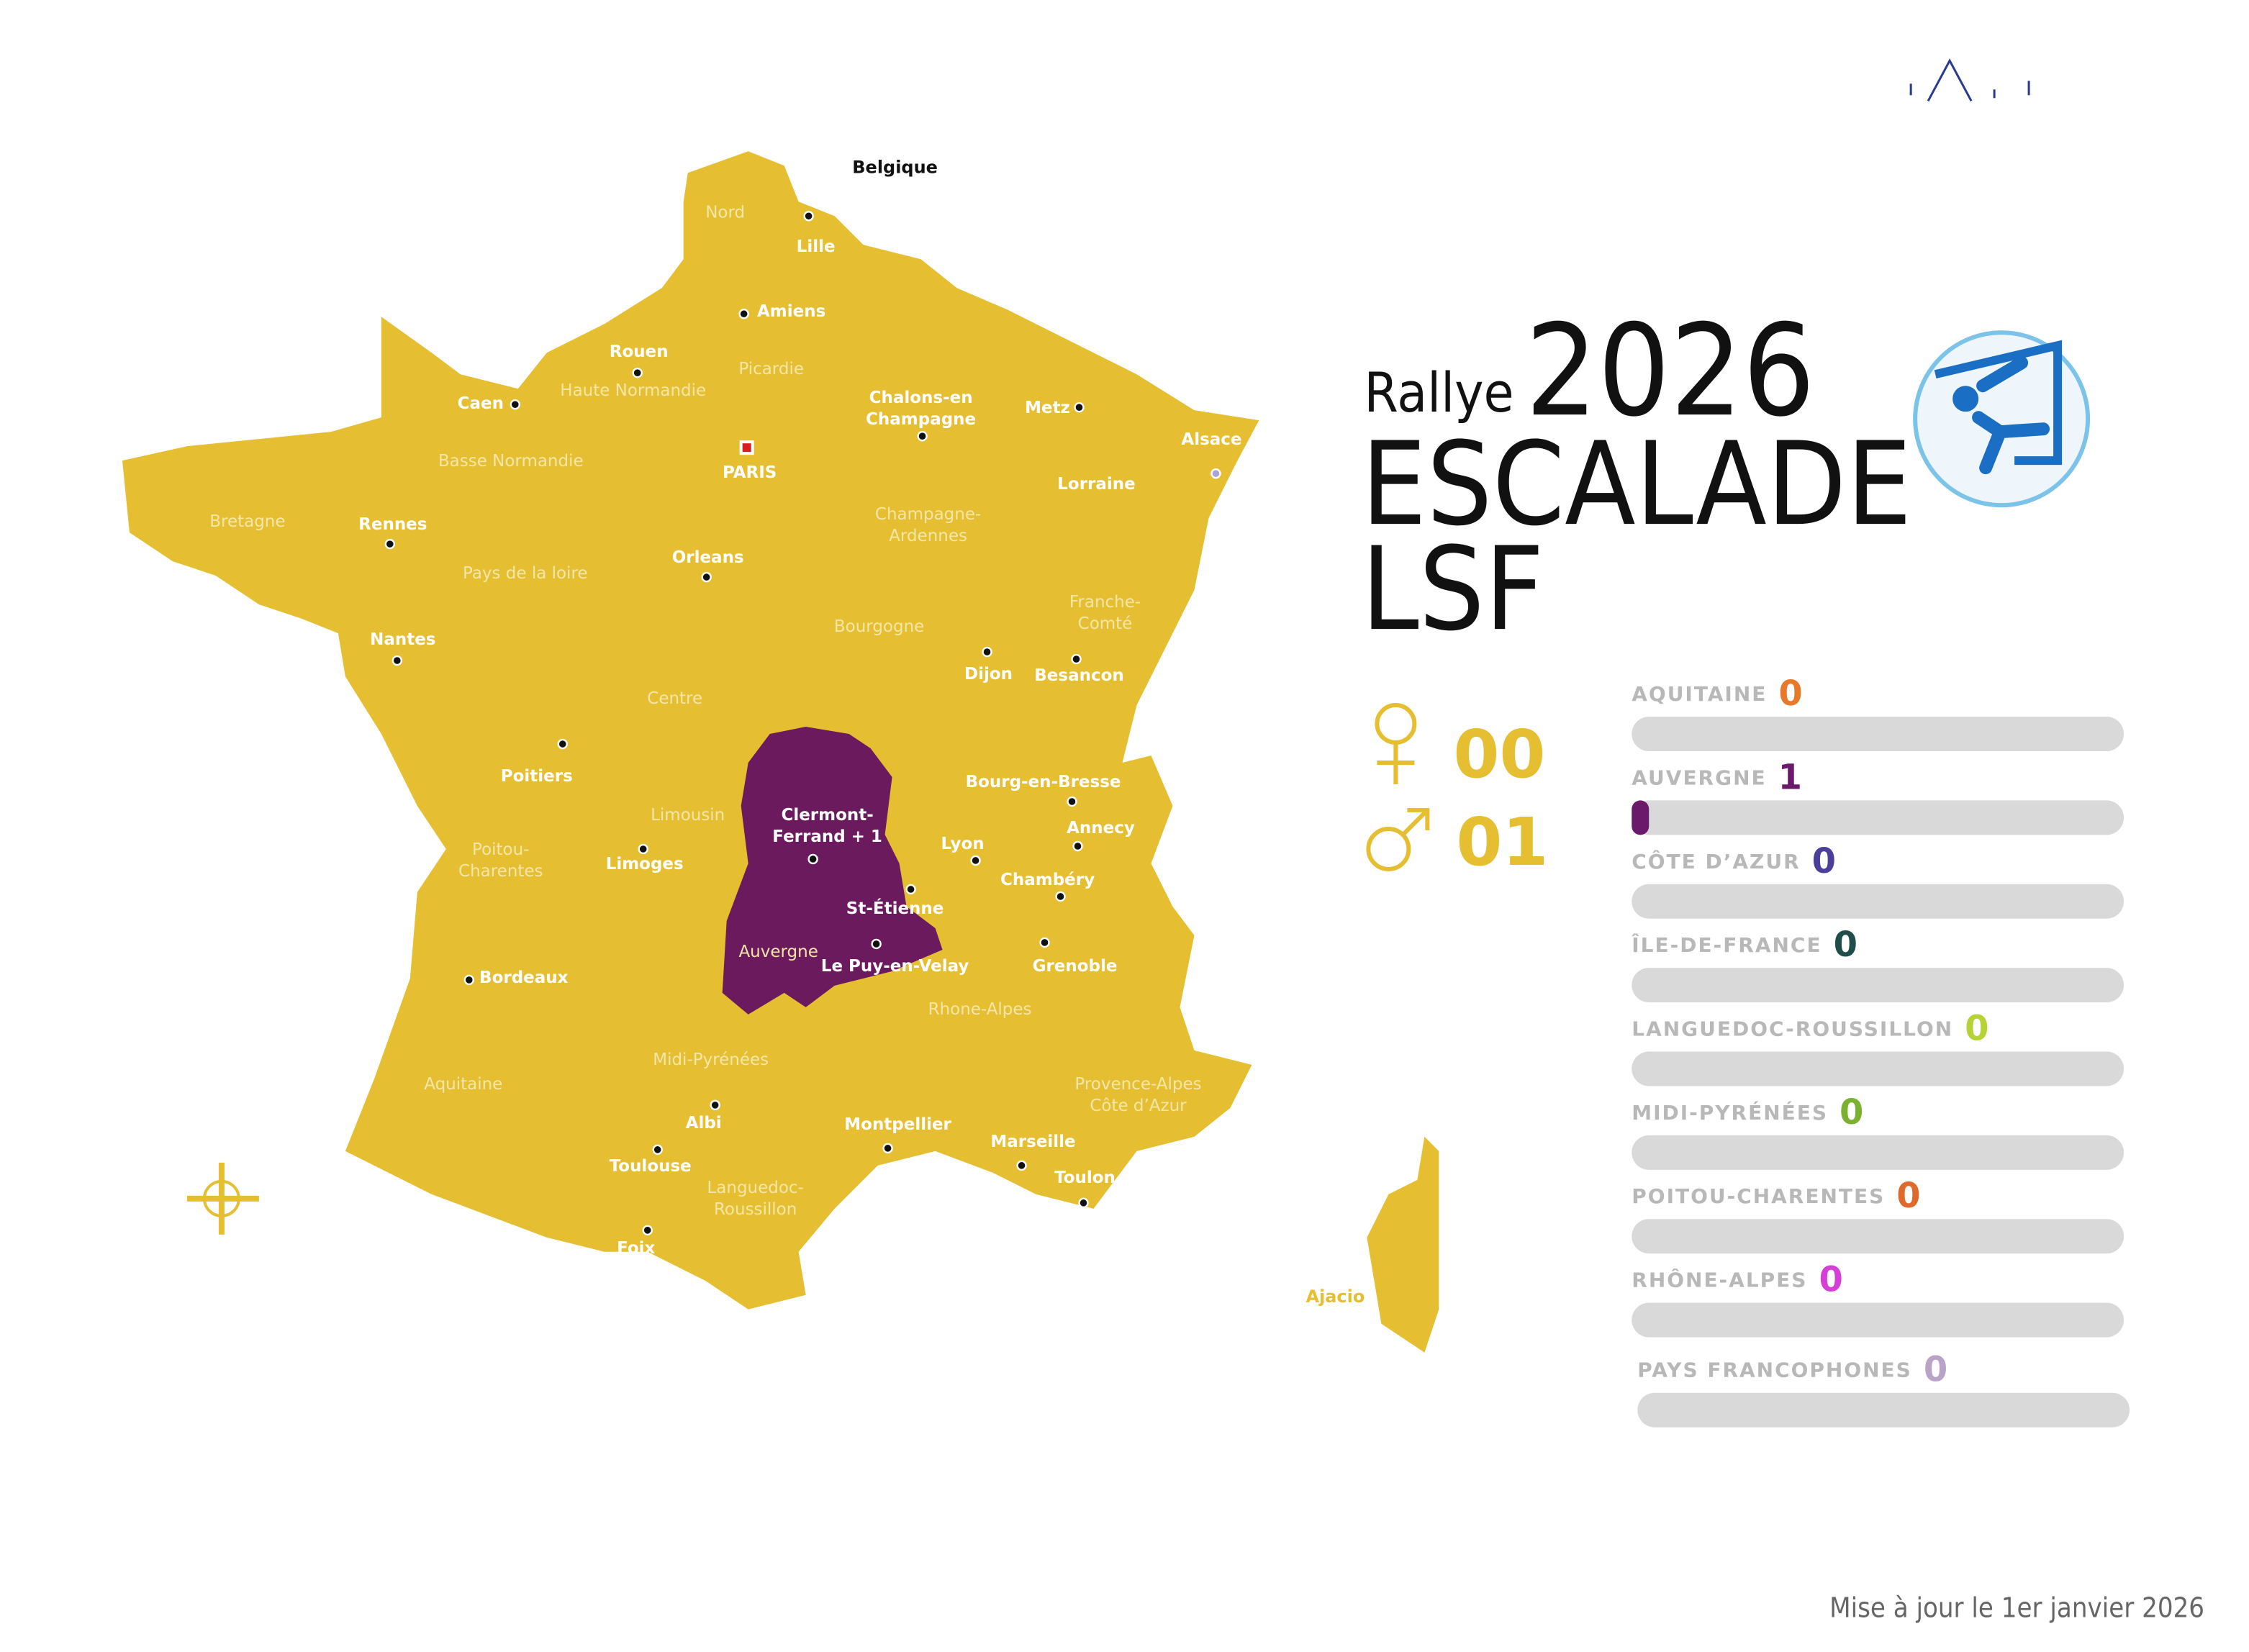 This screenshot has height=1652, width=2249. What do you see at coordinates (537, 776) in the screenshot?
I see `city-label: Poitiers` at bounding box center [537, 776].